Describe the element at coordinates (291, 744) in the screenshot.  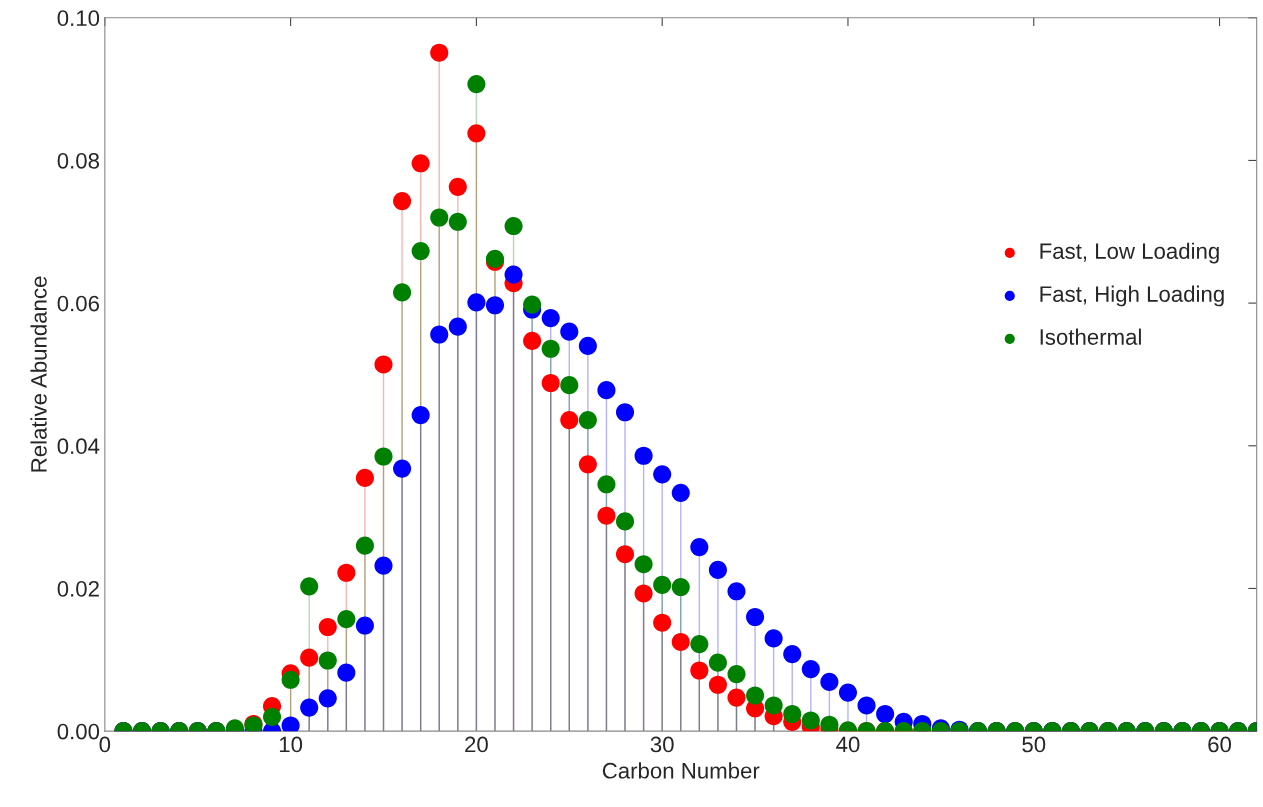
I see `x-tick-label: 10` at that location.